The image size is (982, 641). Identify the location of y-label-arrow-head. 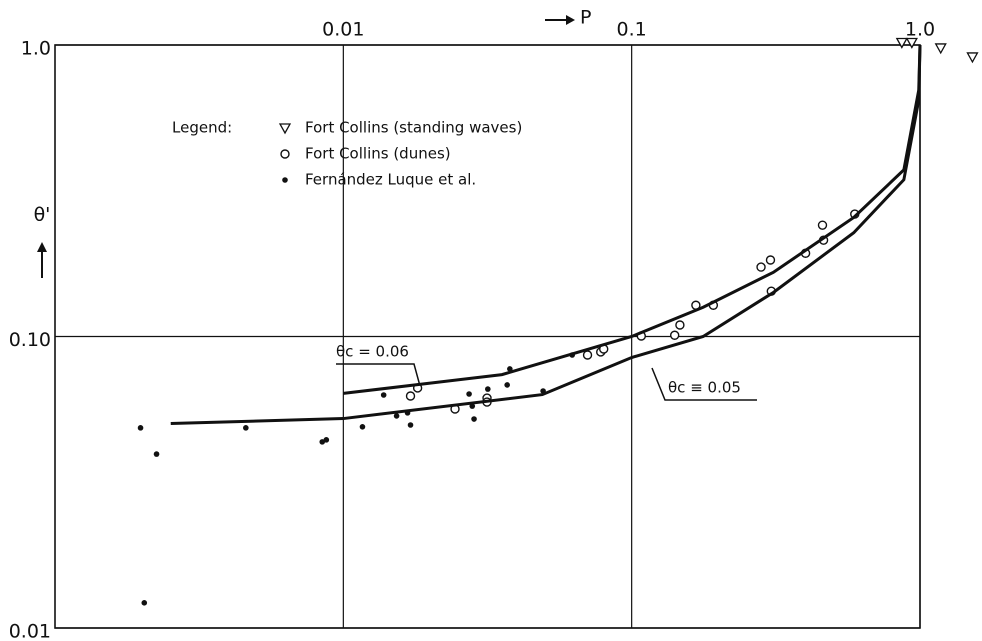
(42, 247).